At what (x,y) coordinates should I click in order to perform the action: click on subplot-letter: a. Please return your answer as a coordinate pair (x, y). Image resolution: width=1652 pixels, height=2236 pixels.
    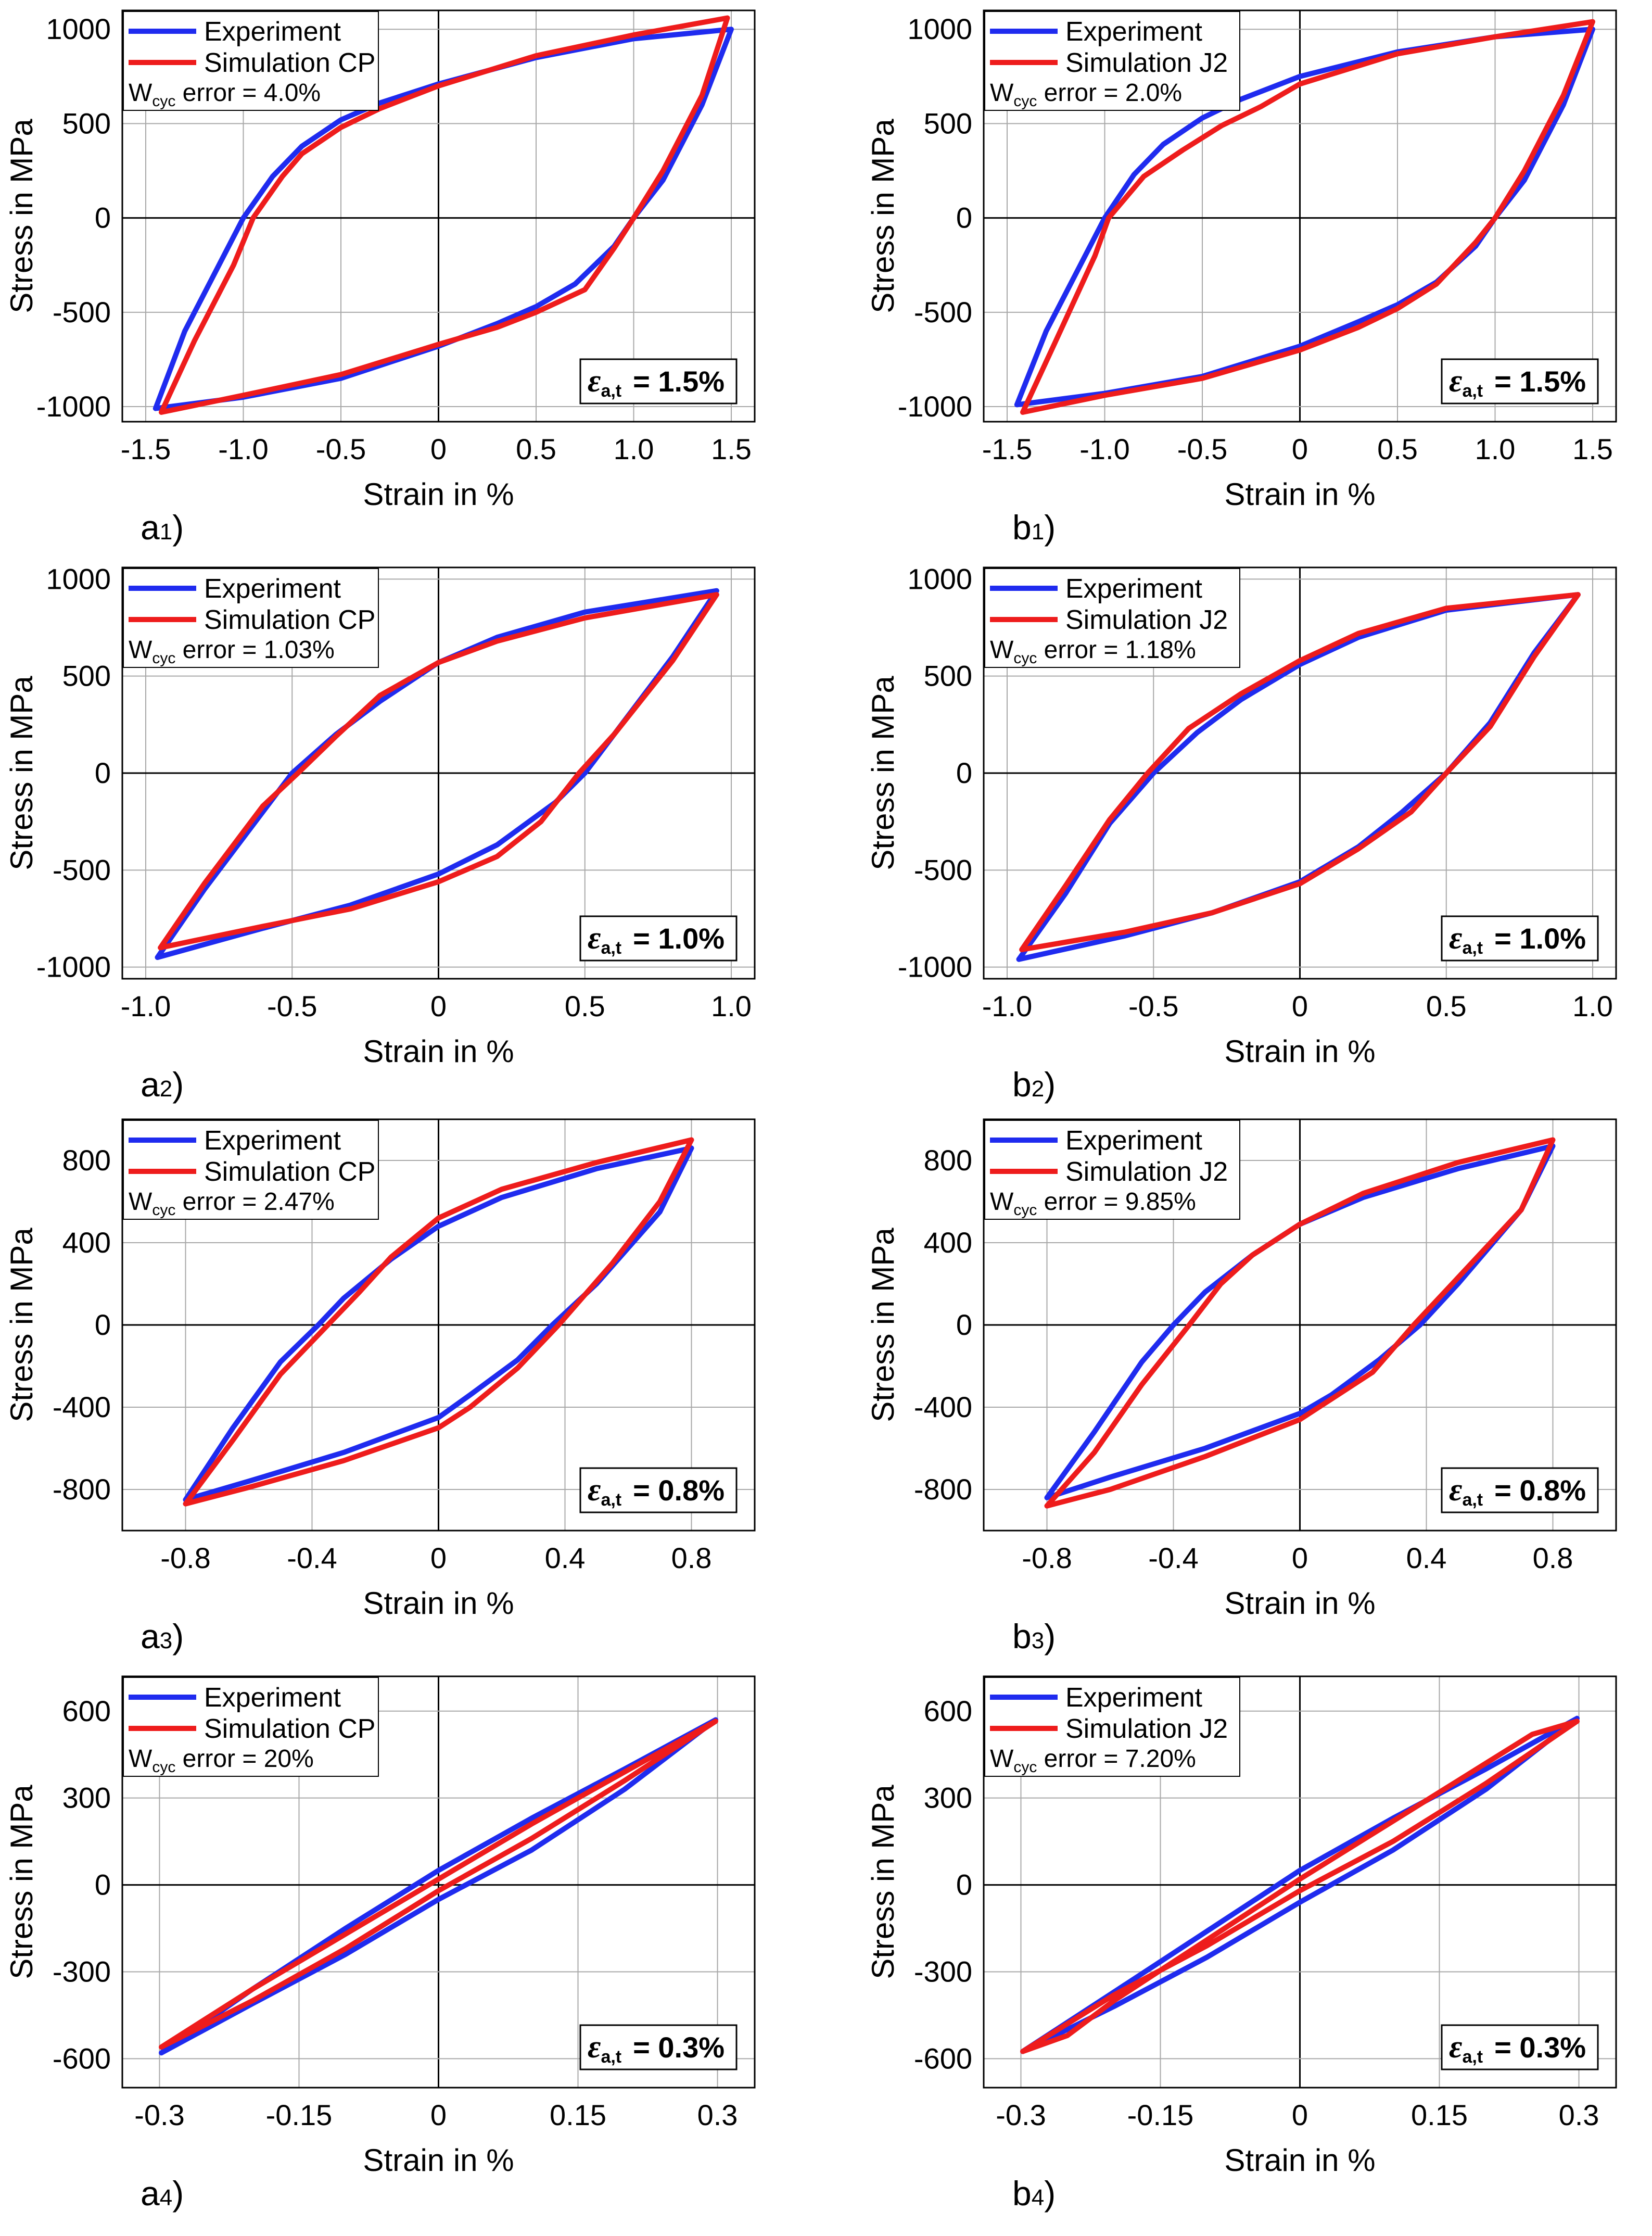
    Looking at the image, I should click on (151, 1637).